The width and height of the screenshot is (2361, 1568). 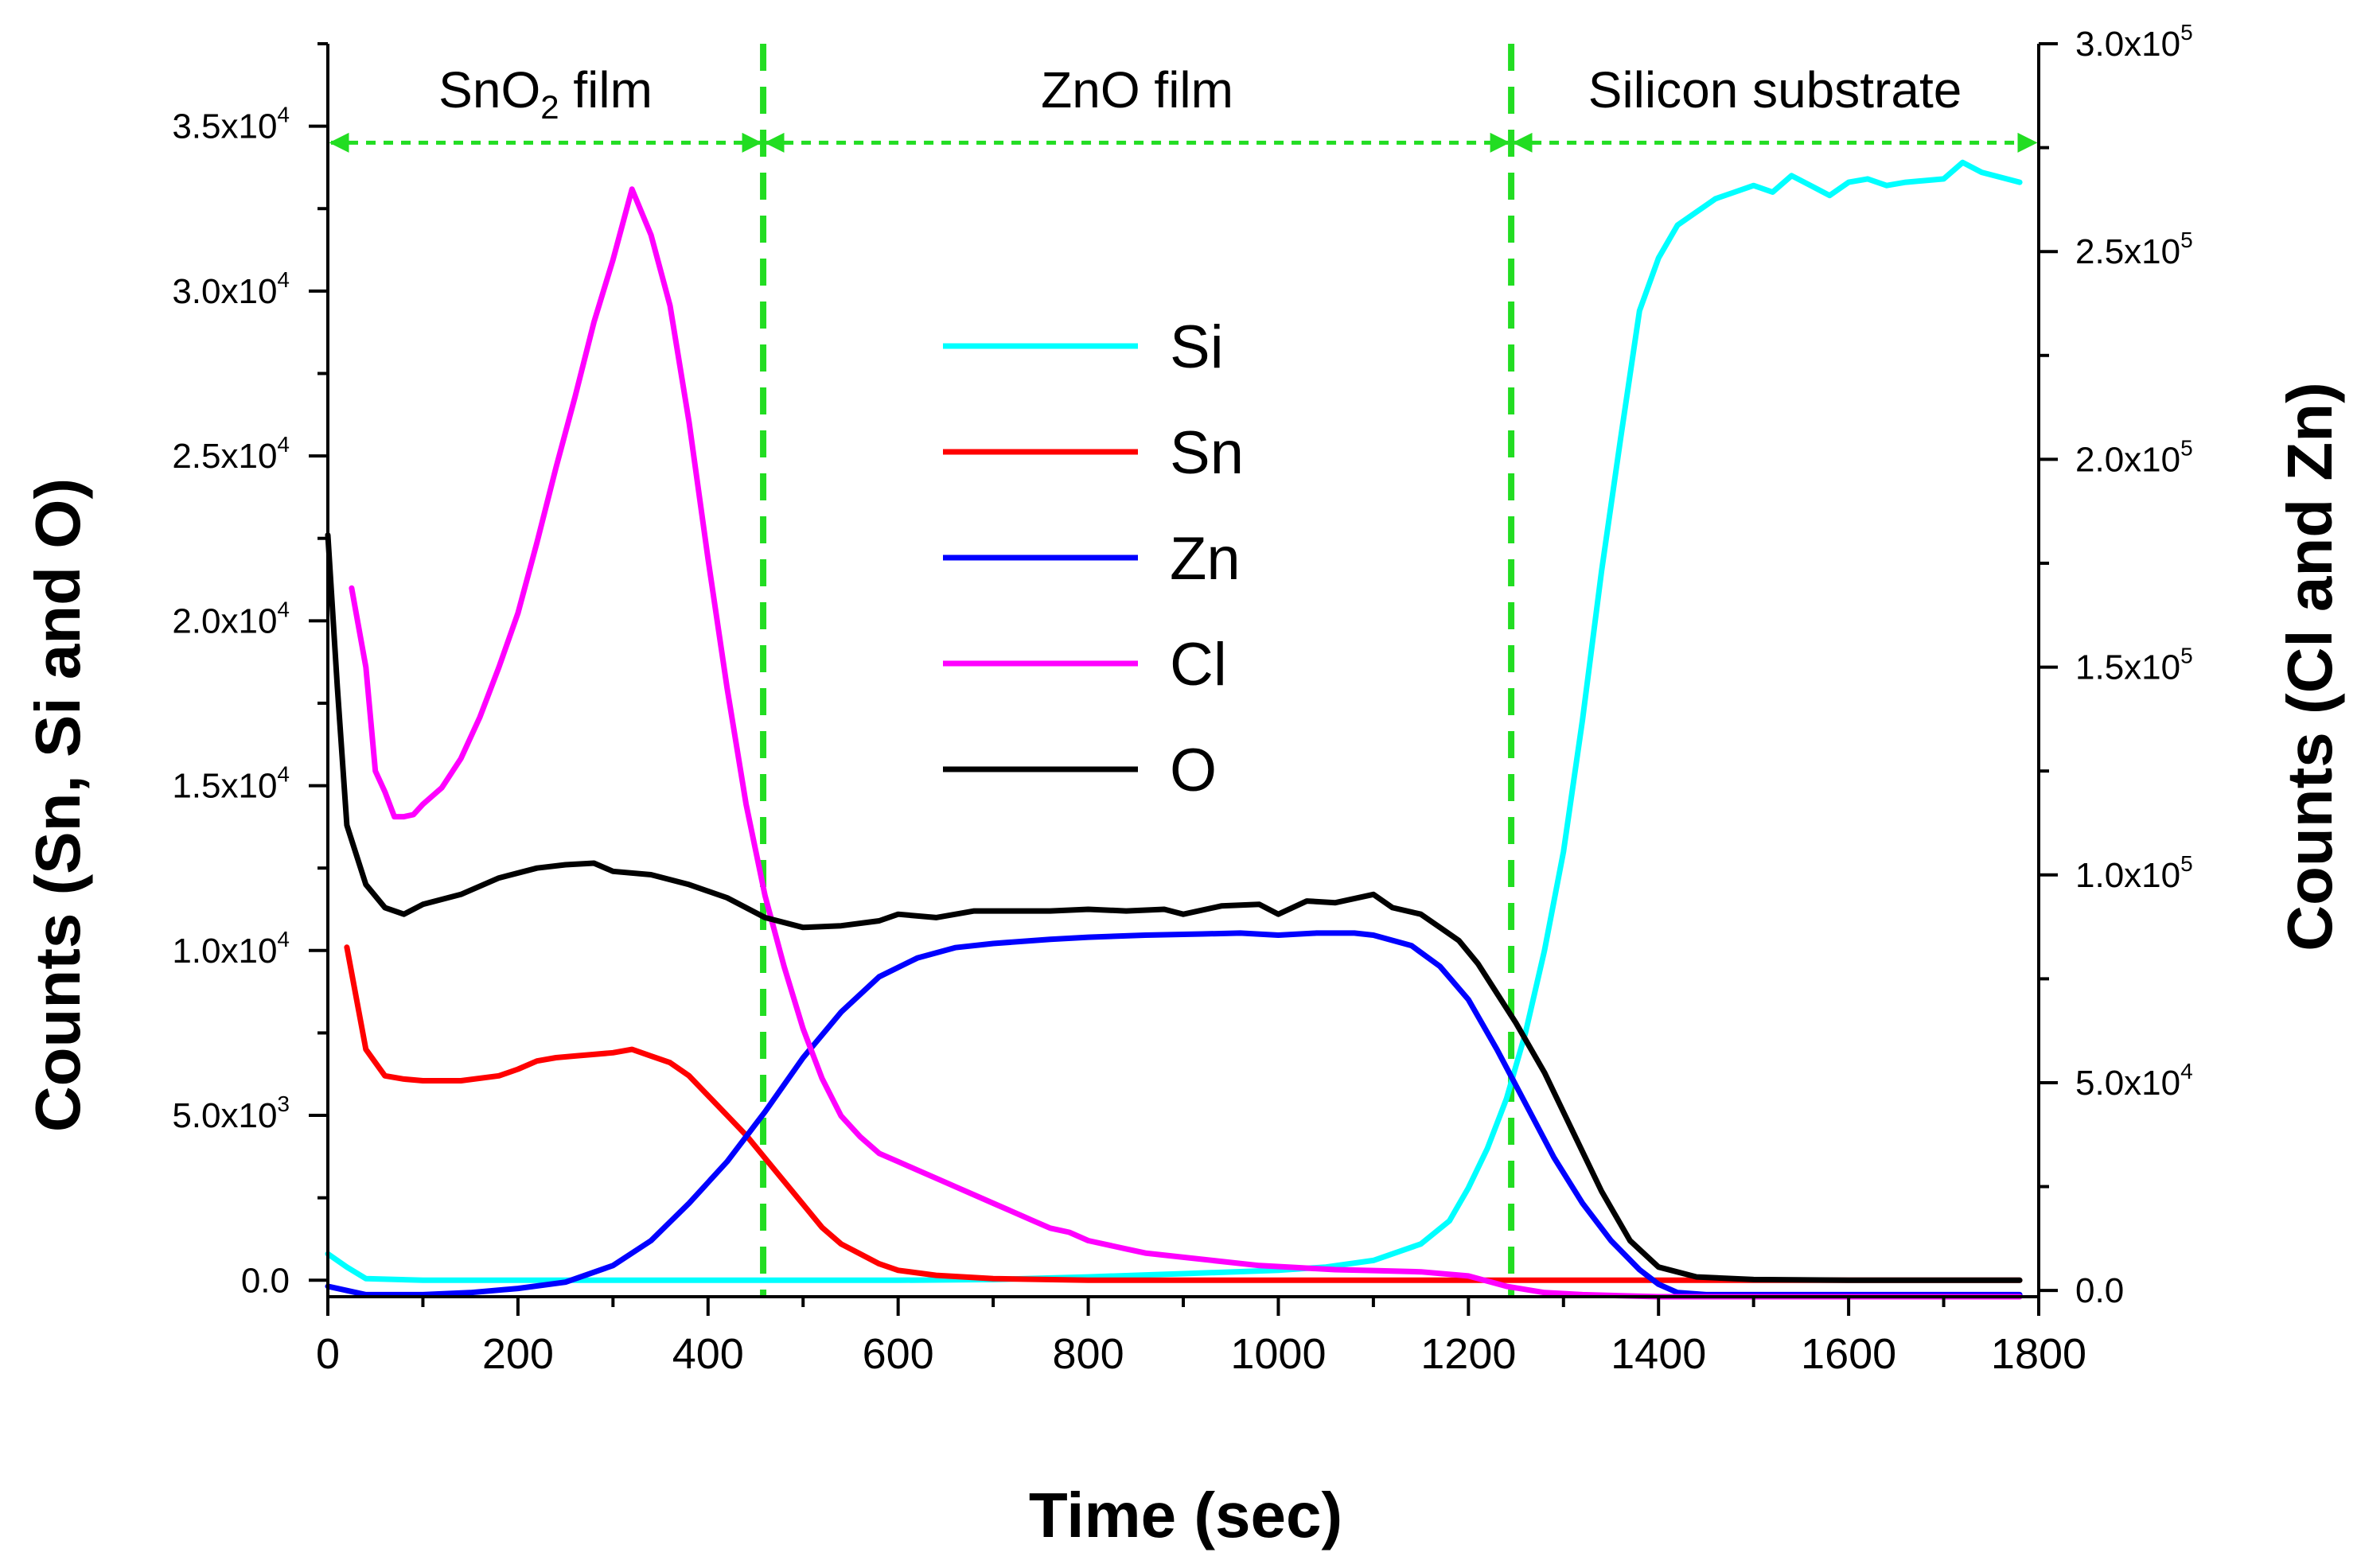 What do you see at coordinates (265, 1280) in the screenshot?
I see `left-tick-label: 0.0` at bounding box center [265, 1280].